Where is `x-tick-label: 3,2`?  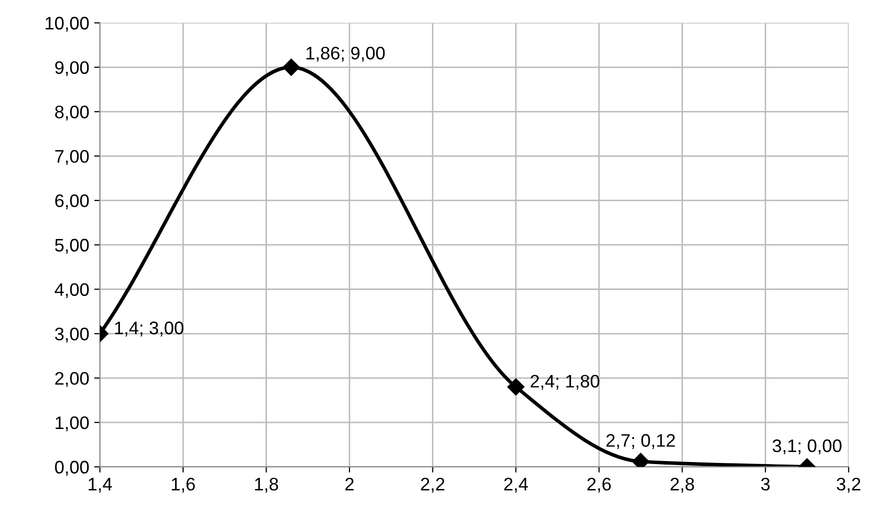 x-tick-label: 3,2 is located at coordinates (848, 485).